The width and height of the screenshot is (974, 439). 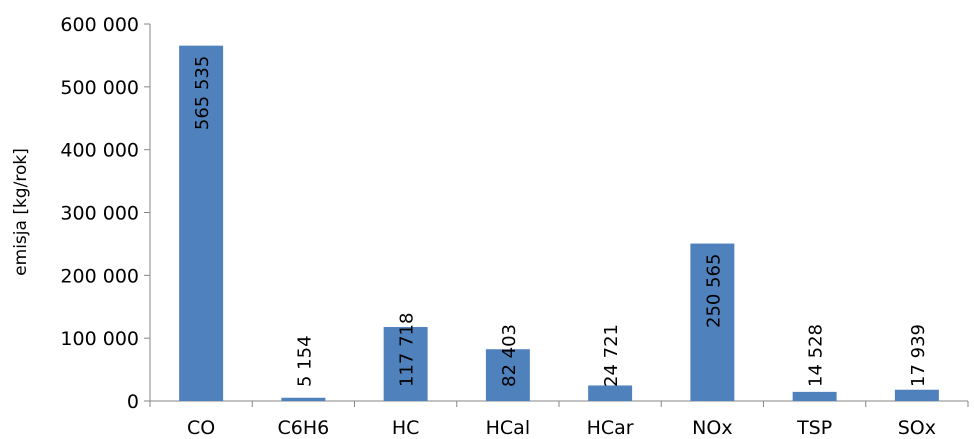 I want to click on data-label-co: 565 535, so click(x=202, y=93).